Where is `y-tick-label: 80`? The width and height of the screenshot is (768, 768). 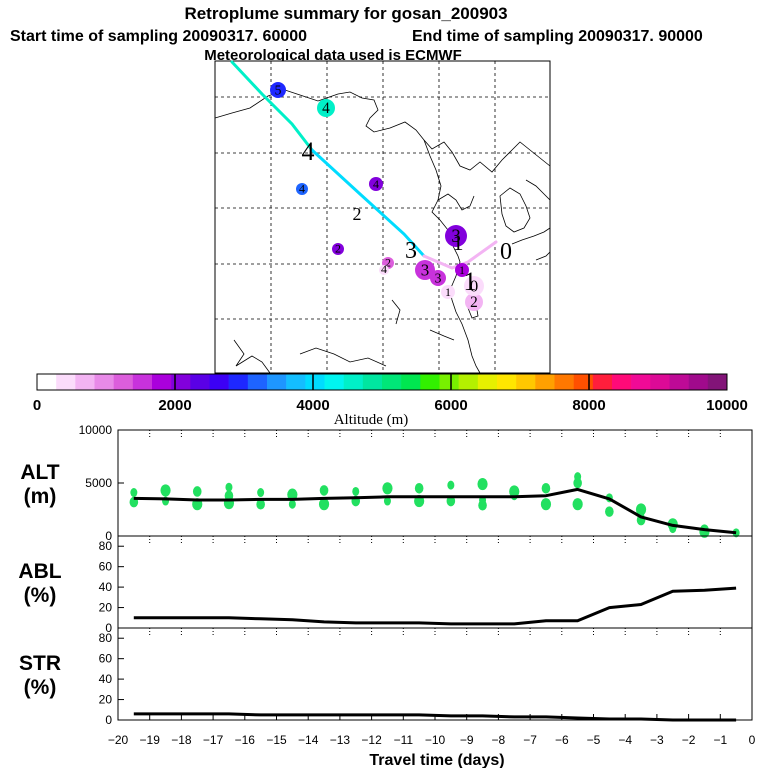 y-tick-label: 80 is located at coordinates (106, 638).